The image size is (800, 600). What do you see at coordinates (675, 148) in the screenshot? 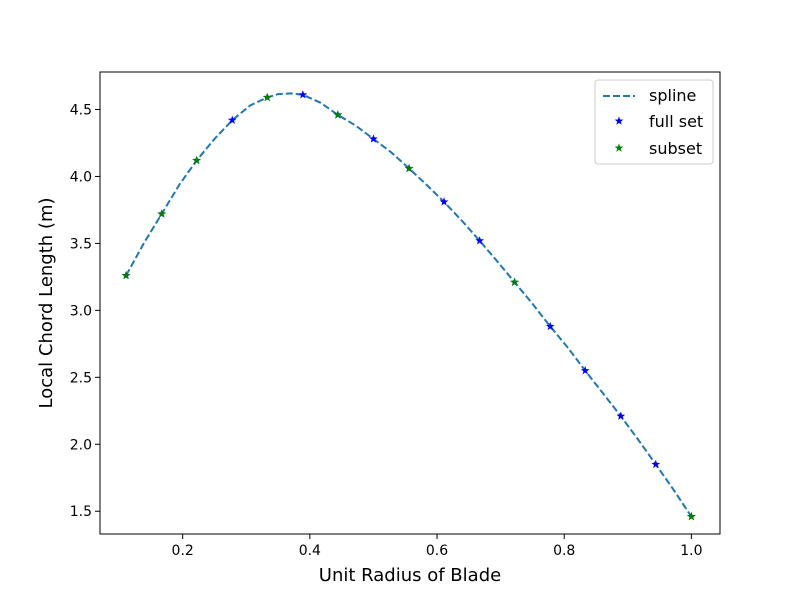
I see `legend-subset-label: subset` at bounding box center [675, 148].